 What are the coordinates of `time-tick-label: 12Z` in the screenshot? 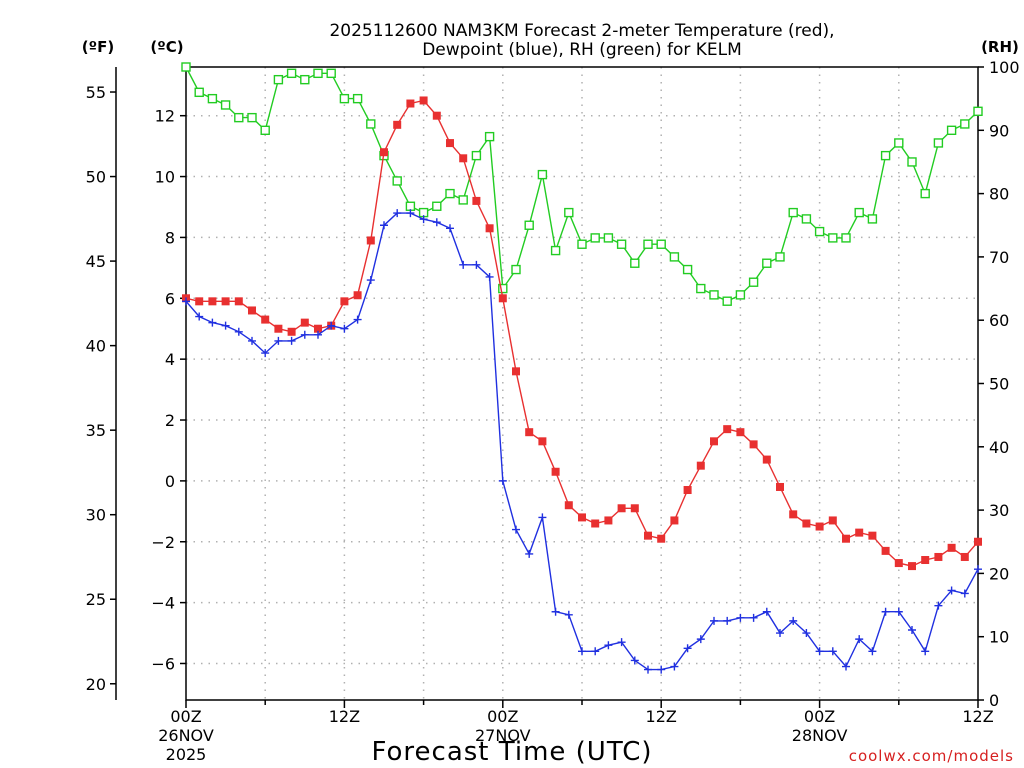 It's located at (344, 716).